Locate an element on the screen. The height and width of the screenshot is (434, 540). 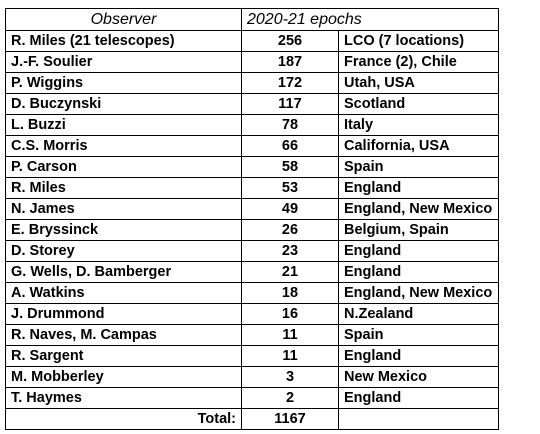
table-row: R. Miles 53 England is located at coordinates (252, 188).